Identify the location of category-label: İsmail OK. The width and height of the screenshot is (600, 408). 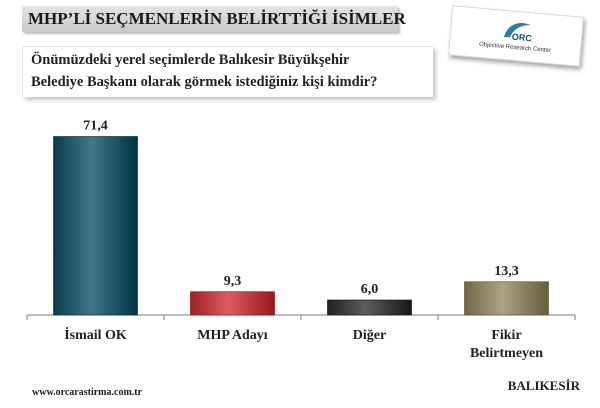
(95, 334).